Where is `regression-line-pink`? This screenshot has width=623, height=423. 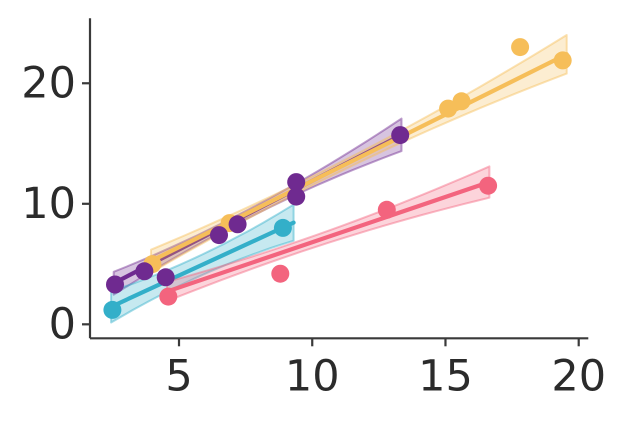 regression-line-pink is located at coordinates (328, 236).